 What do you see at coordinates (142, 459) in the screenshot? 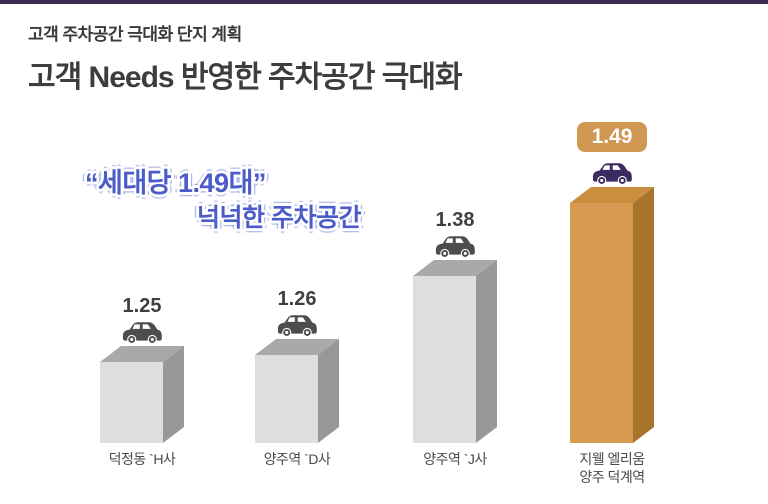
I see `bar-label: 덕정동 `H사` at bounding box center [142, 459].